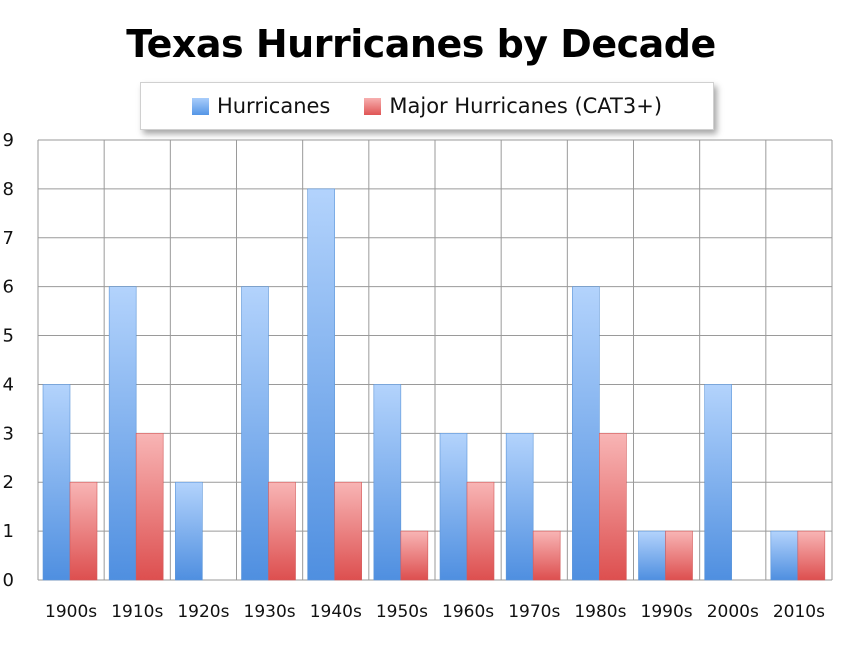 This screenshot has width=842, height=646. Describe the element at coordinates (8, 189) in the screenshot. I see `y-tick-label: 8` at that location.